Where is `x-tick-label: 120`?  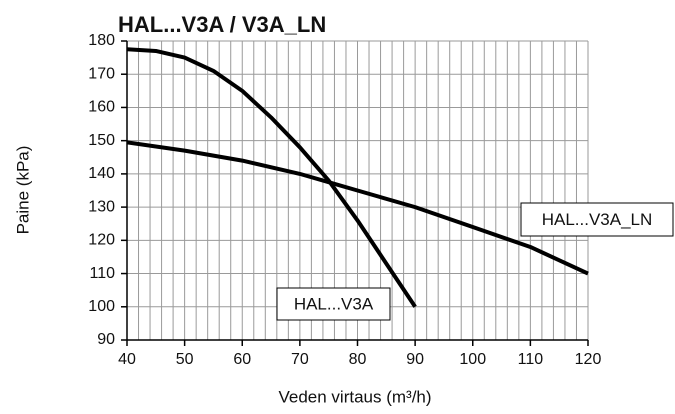 x-tick-label: 120 is located at coordinates (588, 359).